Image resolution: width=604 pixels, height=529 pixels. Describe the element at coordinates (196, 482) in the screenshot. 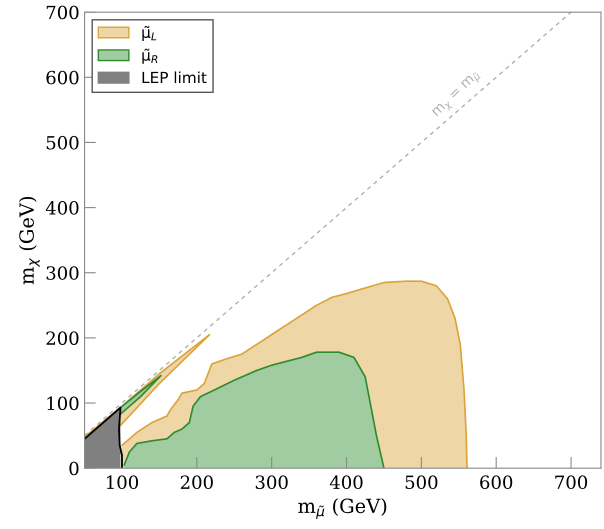

I see `x-tick-label: 200` at that location.